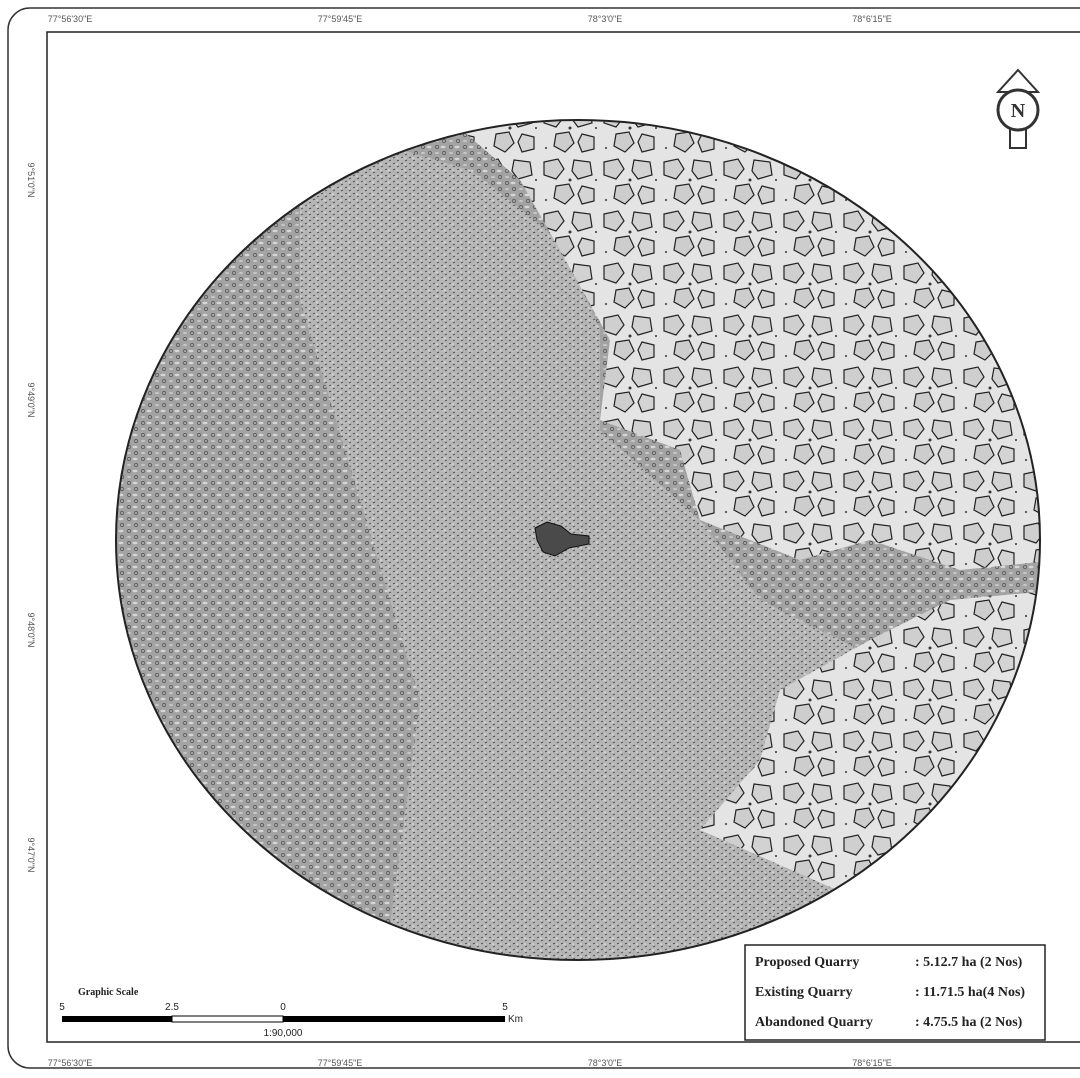 This screenshot has height=1078, width=1080. What do you see at coordinates (108, 992) in the screenshot?
I see `scale-title: Graphic Scale` at bounding box center [108, 992].